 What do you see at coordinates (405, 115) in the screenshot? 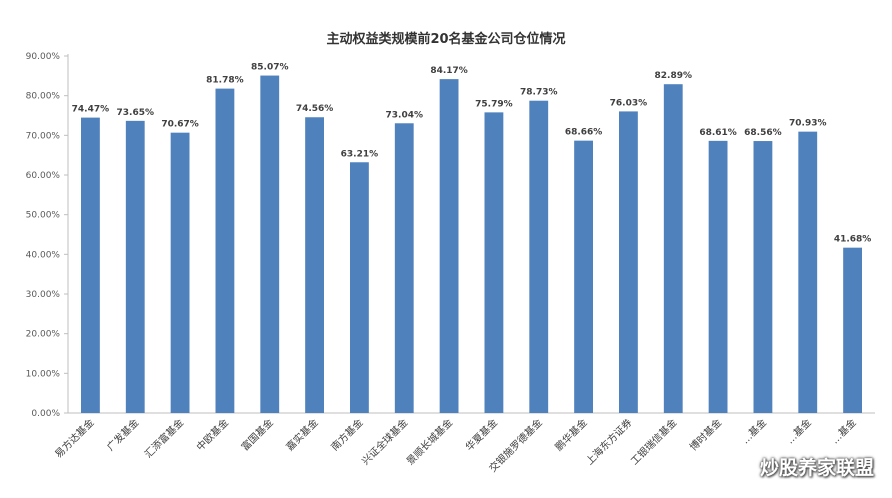
I see `data-label: 73.04%` at bounding box center [405, 115].